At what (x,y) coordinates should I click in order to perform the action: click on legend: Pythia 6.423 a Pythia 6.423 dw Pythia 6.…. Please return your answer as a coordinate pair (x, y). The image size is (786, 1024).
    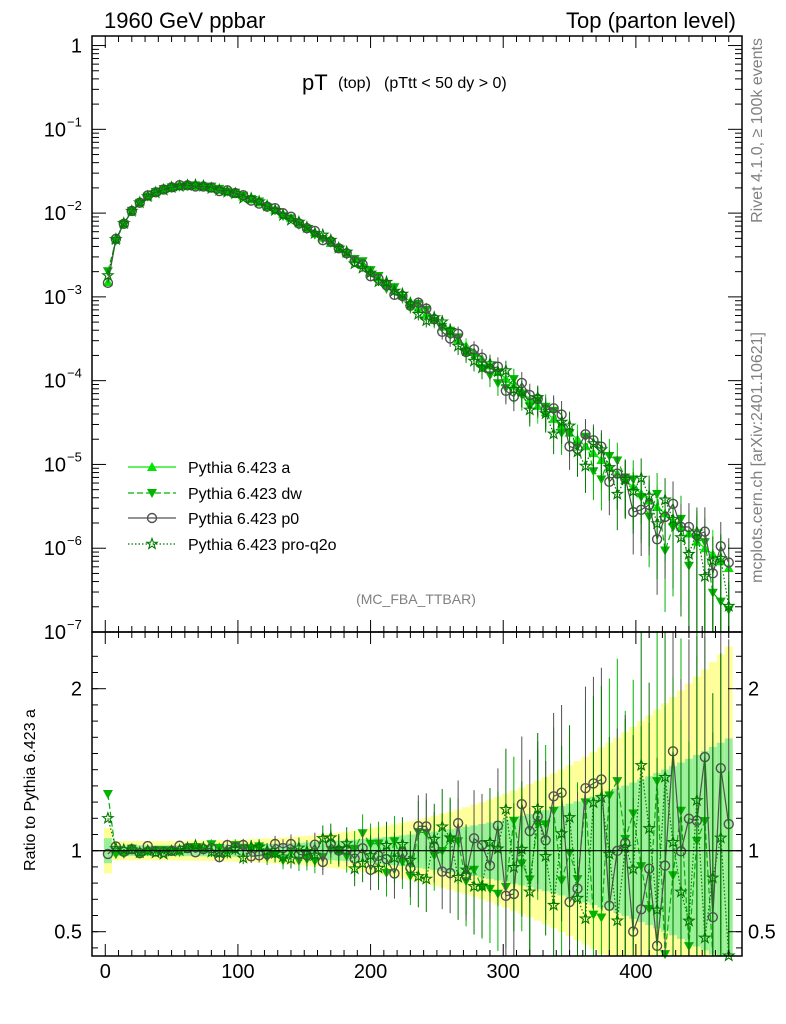
    Looking at the image, I should click on (232, 507).